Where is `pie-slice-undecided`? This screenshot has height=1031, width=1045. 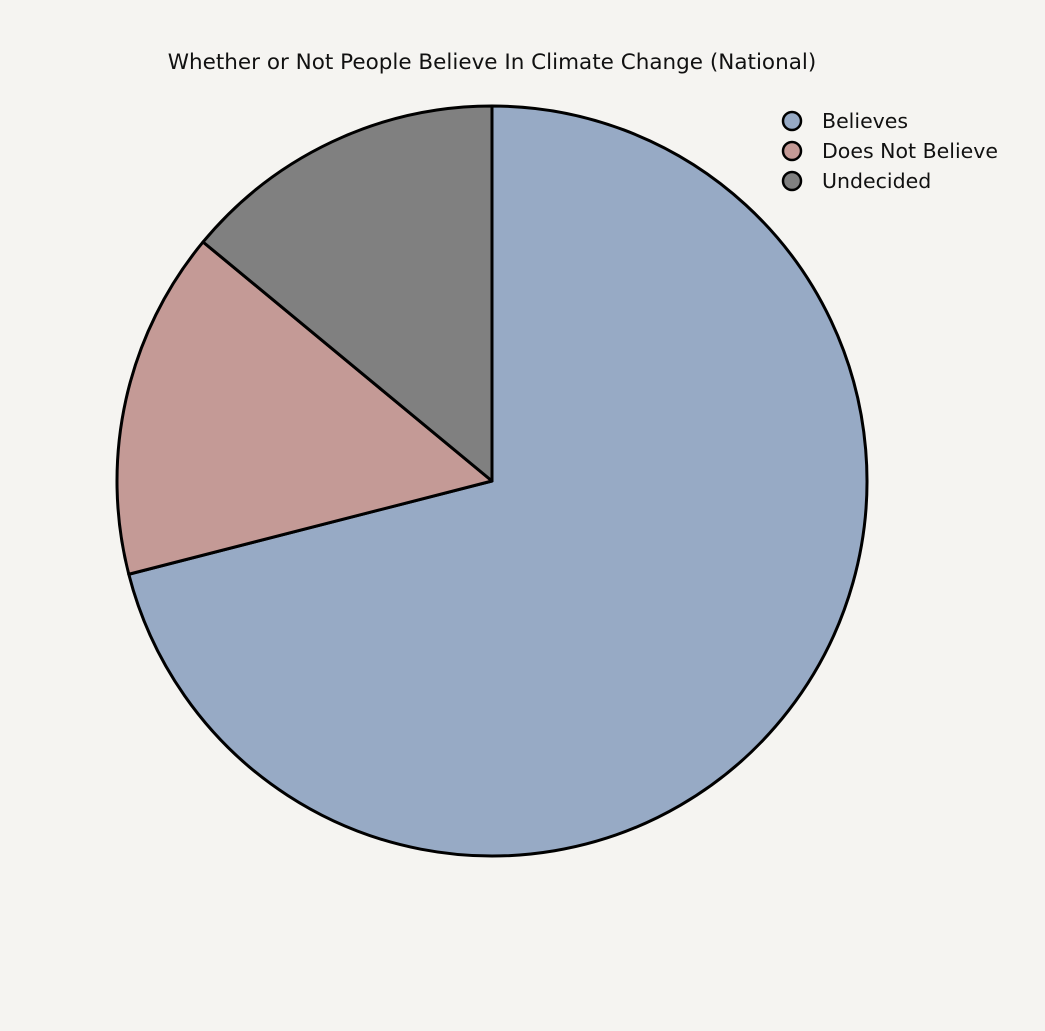 pie-slice-undecided is located at coordinates (347, 293).